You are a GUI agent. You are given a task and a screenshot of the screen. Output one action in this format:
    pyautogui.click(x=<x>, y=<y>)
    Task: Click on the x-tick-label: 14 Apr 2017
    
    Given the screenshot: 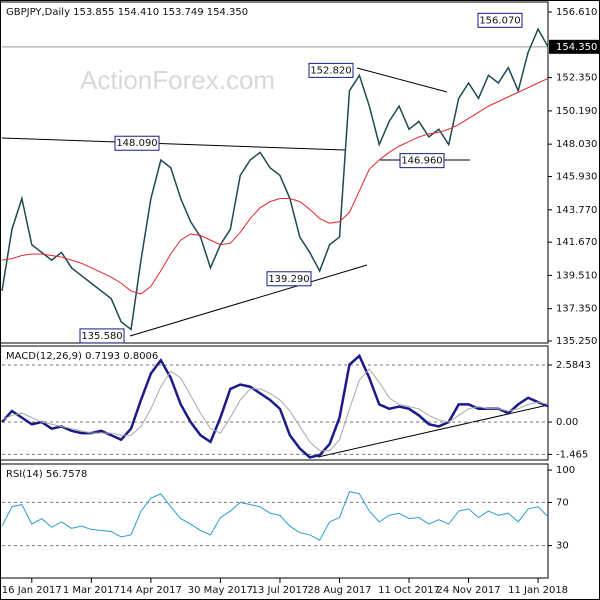 What is the action you would take?
    pyautogui.click(x=151, y=590)
    